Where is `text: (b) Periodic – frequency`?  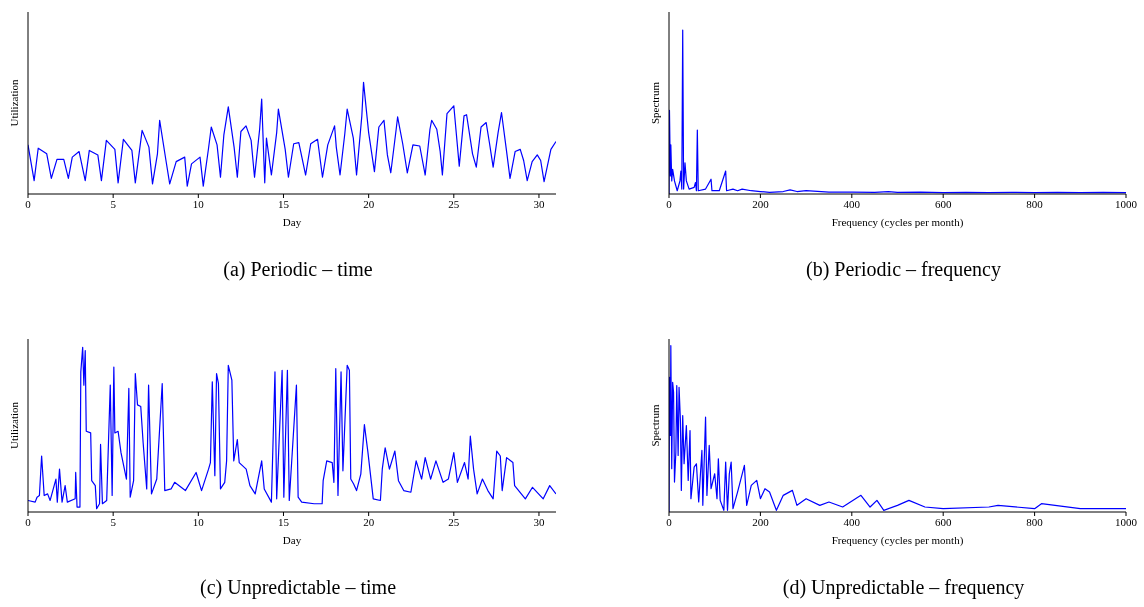 text: (b) Periodic – frequency is located at coordinates (903, 269).